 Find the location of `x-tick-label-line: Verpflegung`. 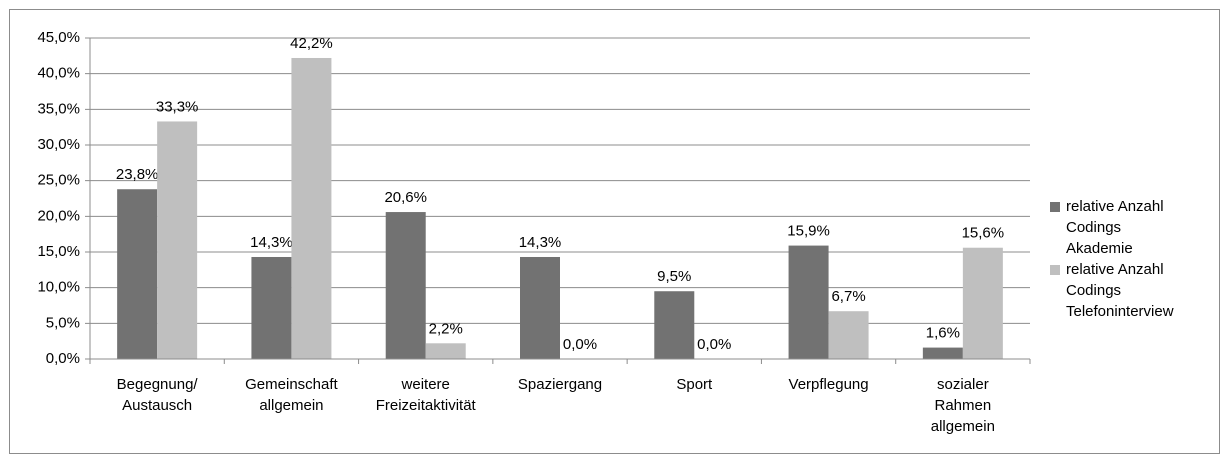

x-tick-label-line: Verpflegung is located at coordinates (829, 384).